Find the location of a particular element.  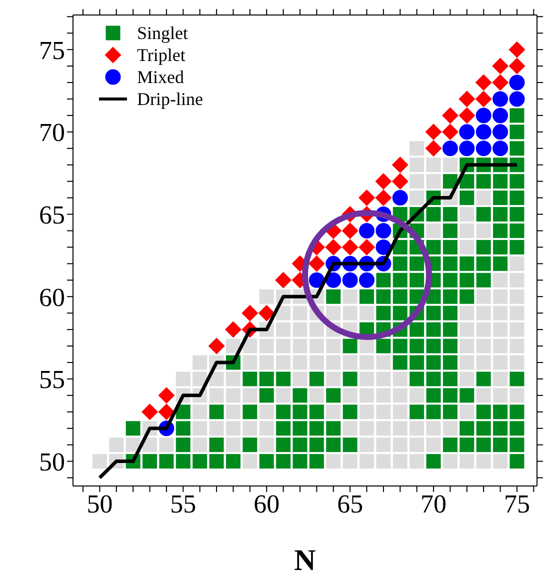

y-tick-label: 75 is located at coordinates (52, 50).